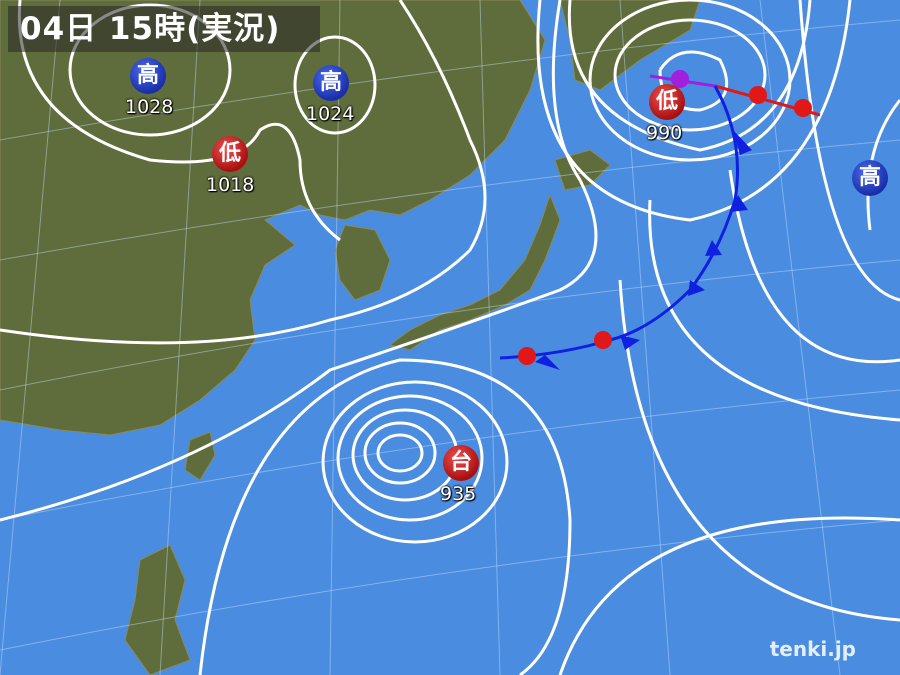 The image size is (900, 675). I want to click on tenki-logo: tenki.jp, so click(812, 649).